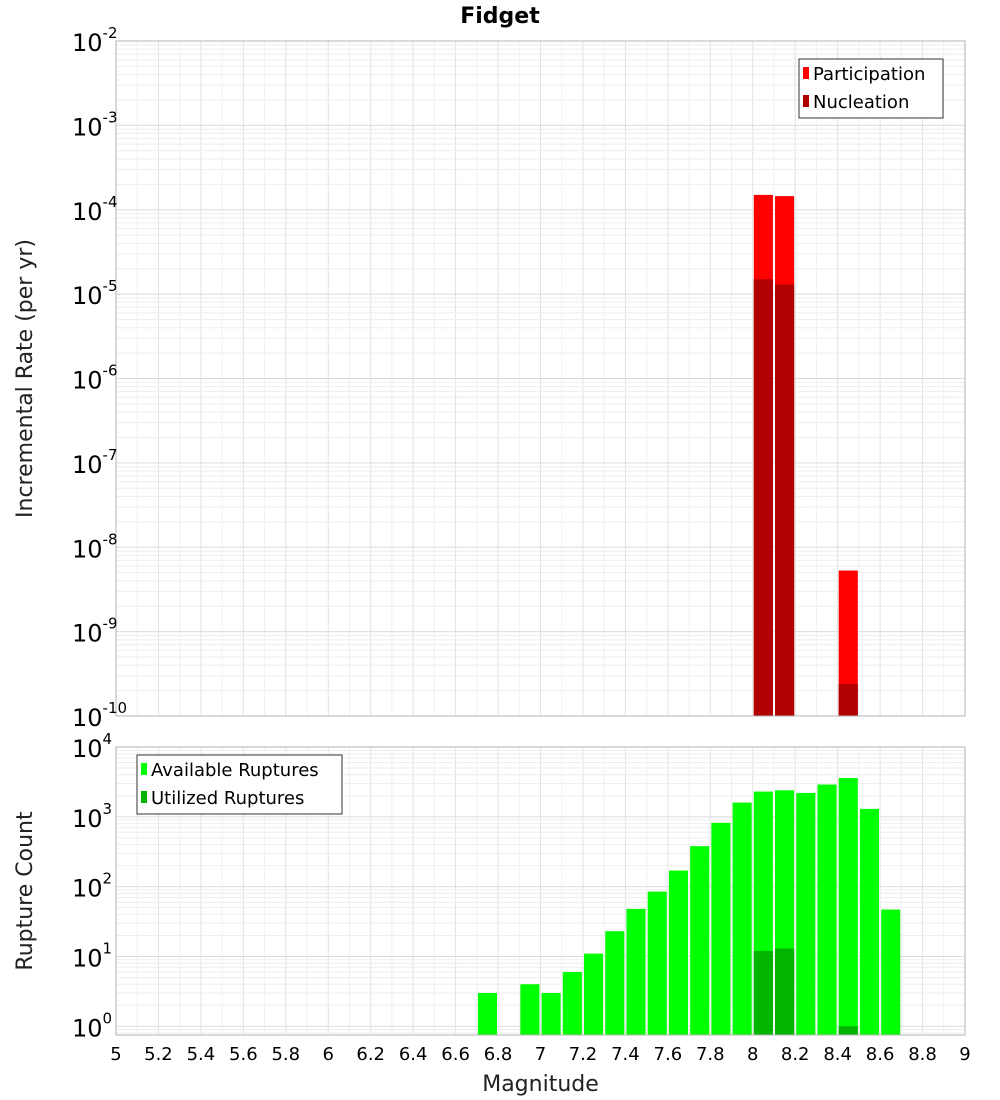 Image resolution: width=1000 pixels, height=1100 pixels. What do you see at coordinates (25, 378) in the screenshot?
I see `rate-y-axis-label: Incremental Rate (per yr)` at bounding box center [25, 378].